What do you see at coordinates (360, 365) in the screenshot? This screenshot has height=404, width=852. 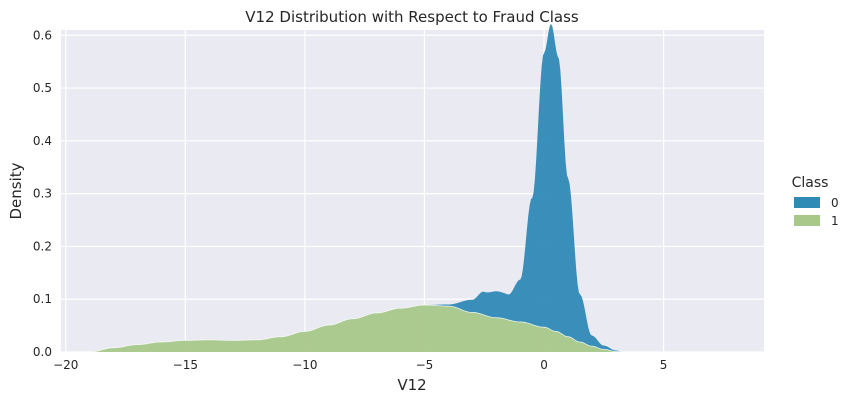 I see `x-tick-labels: −20 −15 −10 −5 0 5` at bounding box center [360, 365].